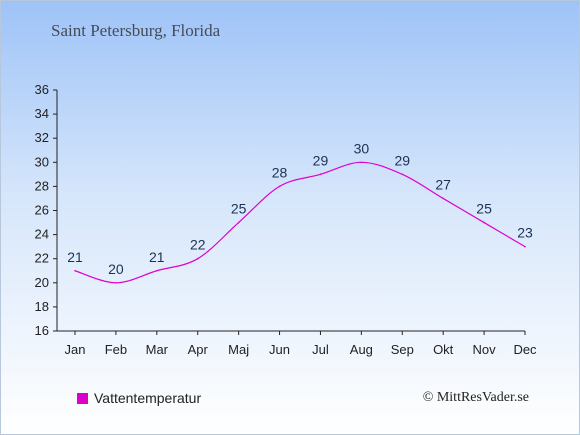 The width and height of the screenshot is (580, 435). What do you see at coordinates (42, 137) in the screenshot?
I see `y-tick-label: 32` at bounding box center [42, 137].